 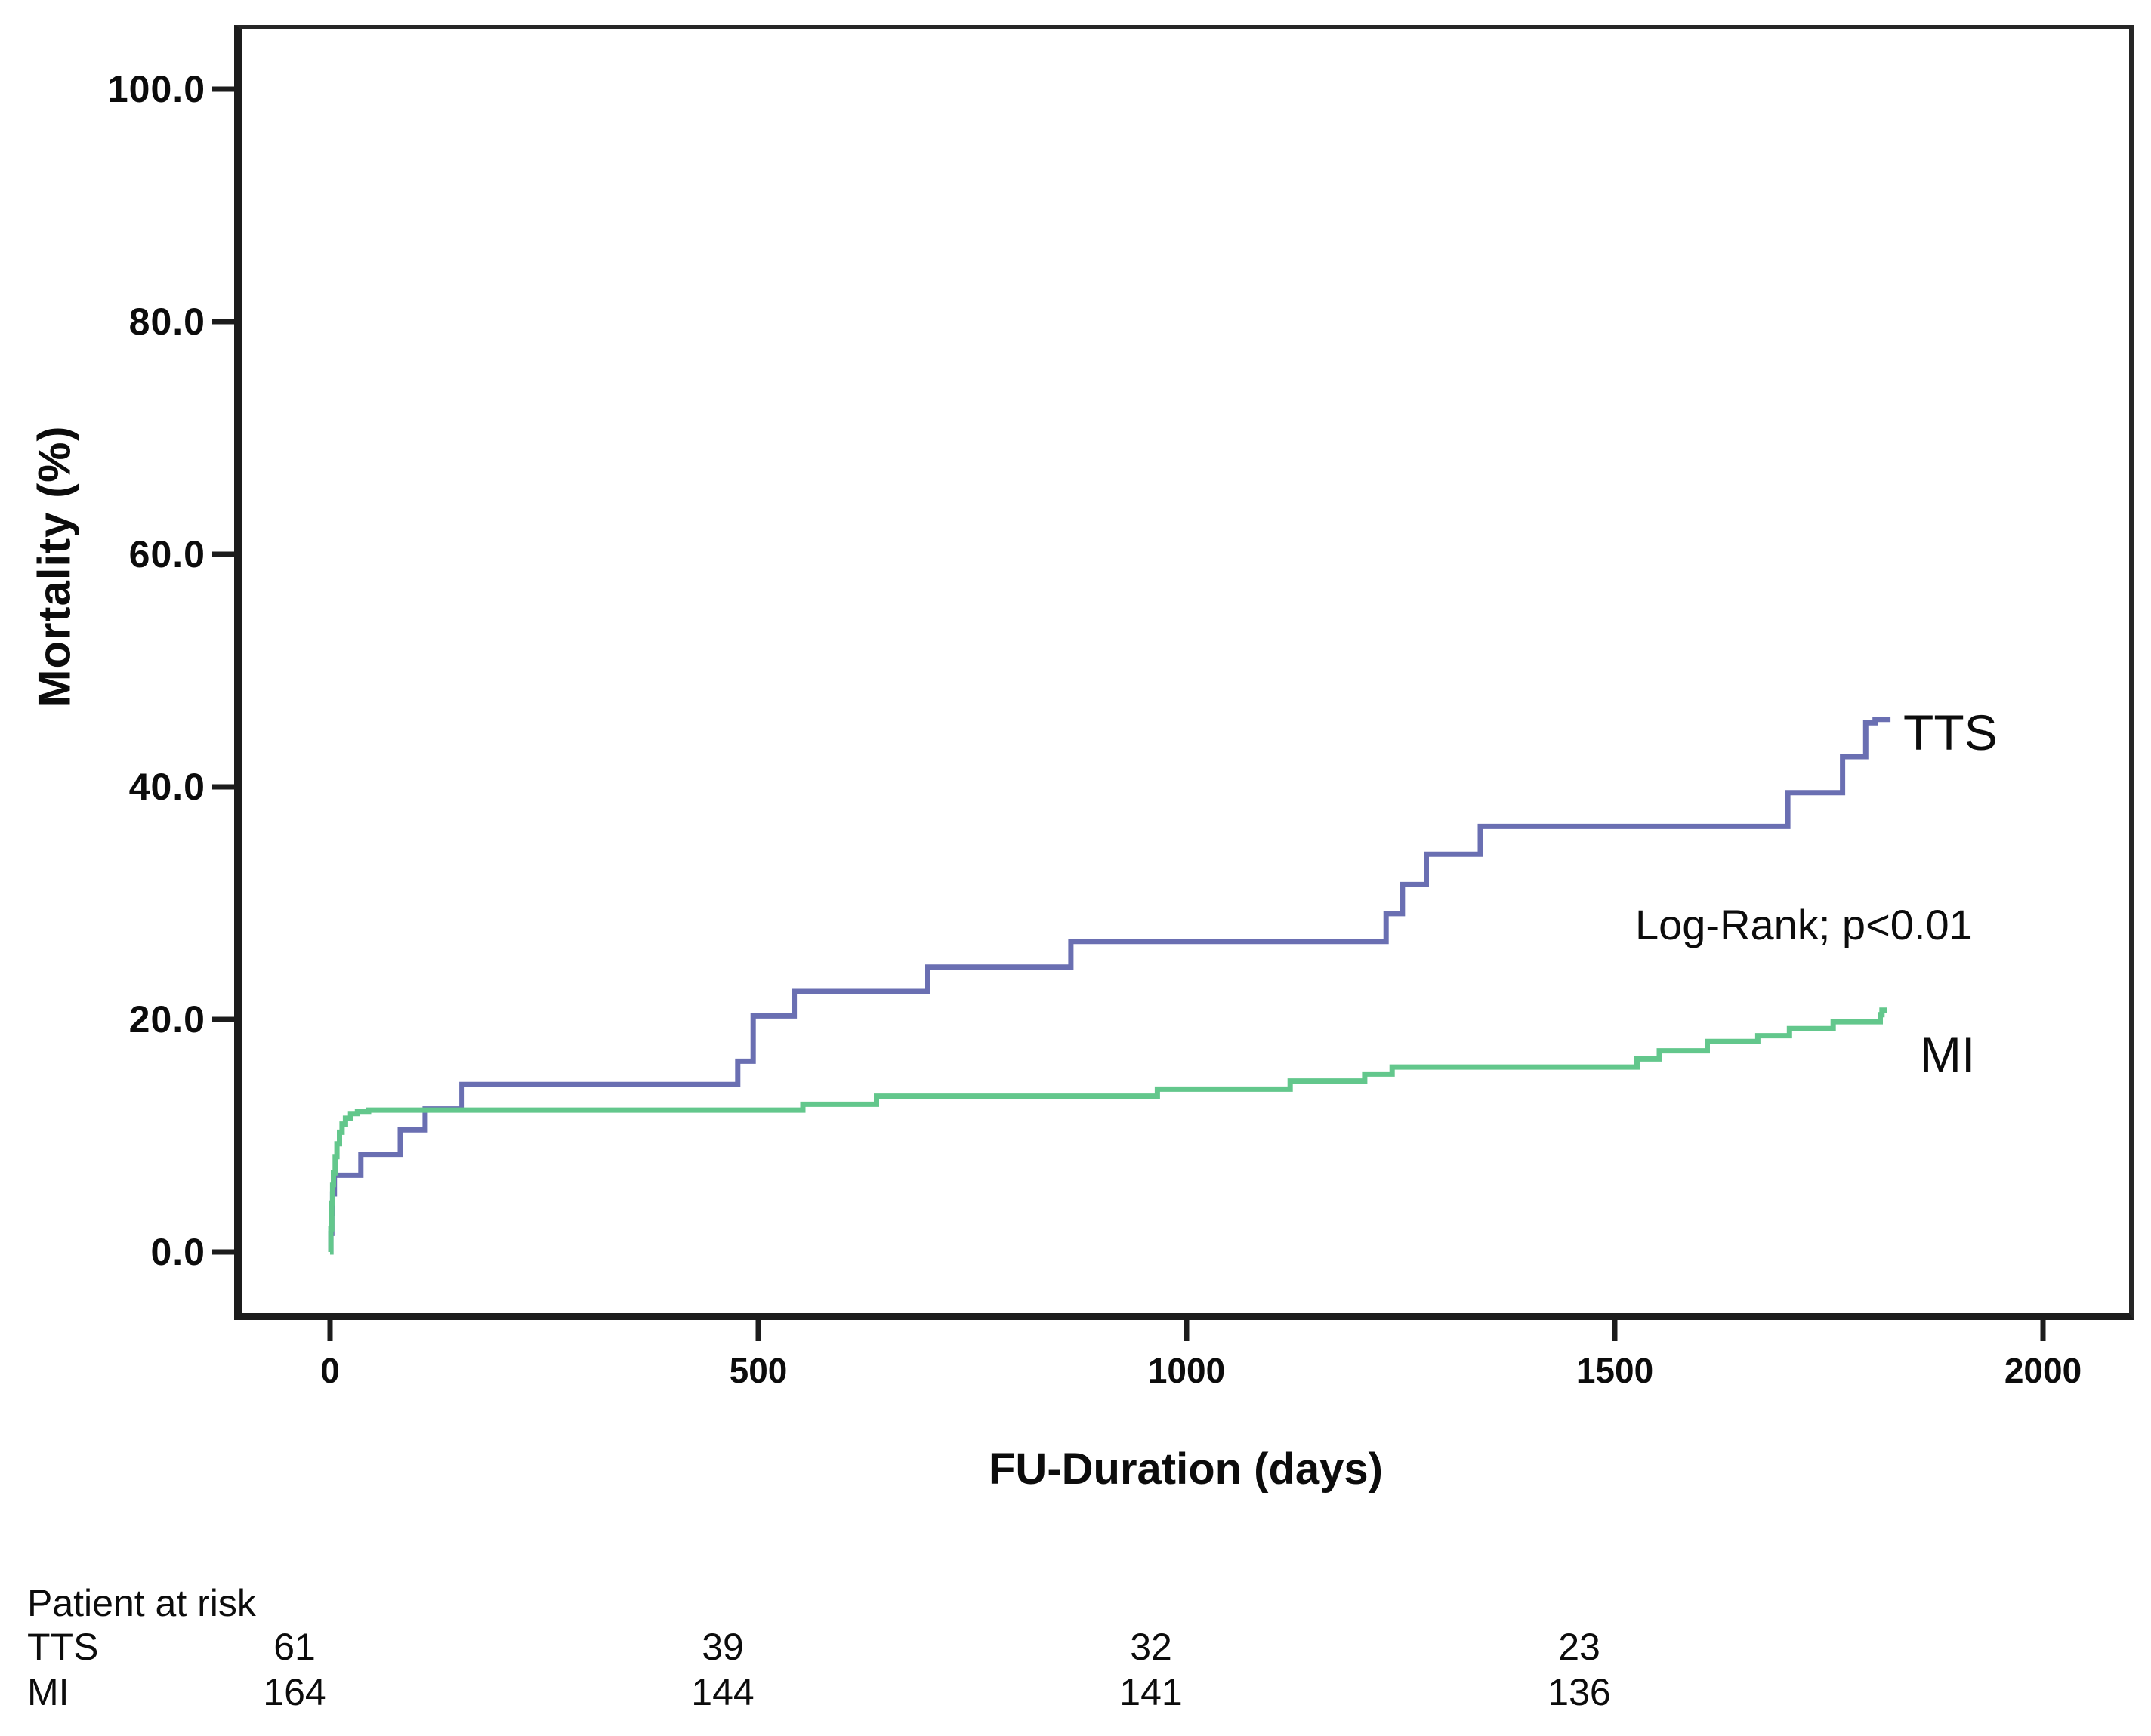 What do you see at coordinates (141, 1603) in the screenshot?
I see `at-risk-header: Patient at risk` at bounding box center [141, 1603].